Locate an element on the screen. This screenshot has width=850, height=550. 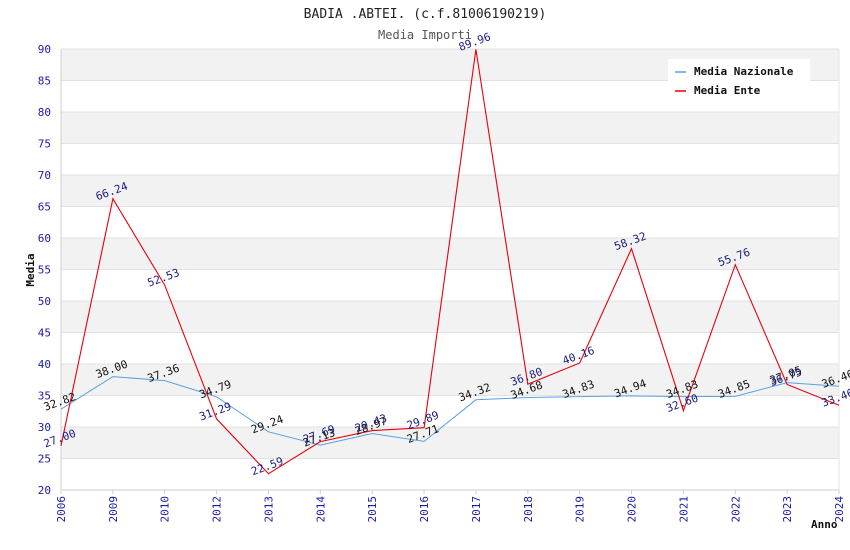
x-tick-label: 2018 is located at coordinates (528, 509).